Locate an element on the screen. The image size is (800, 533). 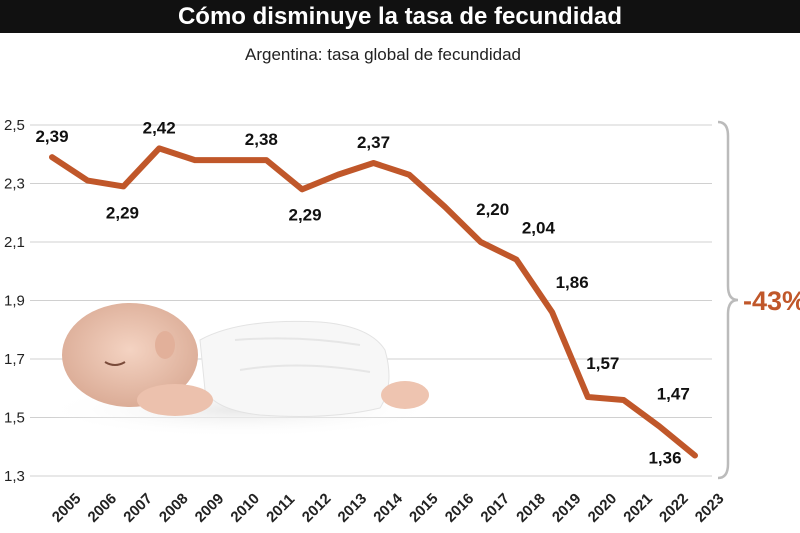
y-tick-label: 1,3 is located at coordinates (14, 476).